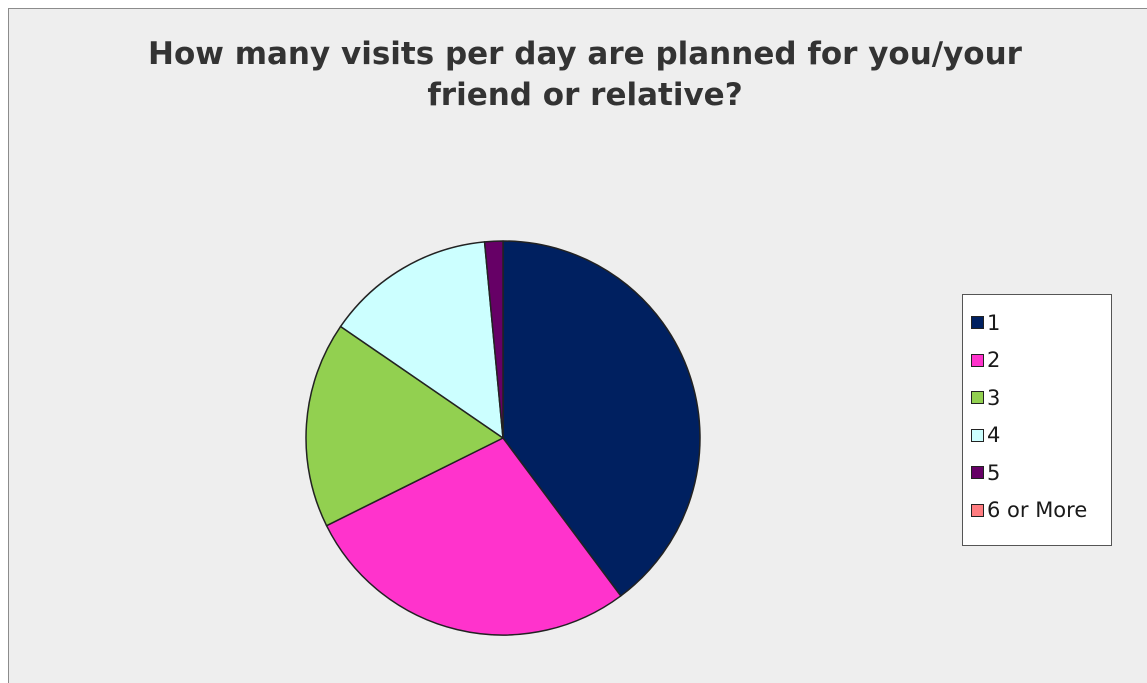 The height and width of the screenshot is (683, 1147). What do you see at coordinates (994, 360) in the screenshot?
I see `legend-label: 2` at bounding box center [994, 360].